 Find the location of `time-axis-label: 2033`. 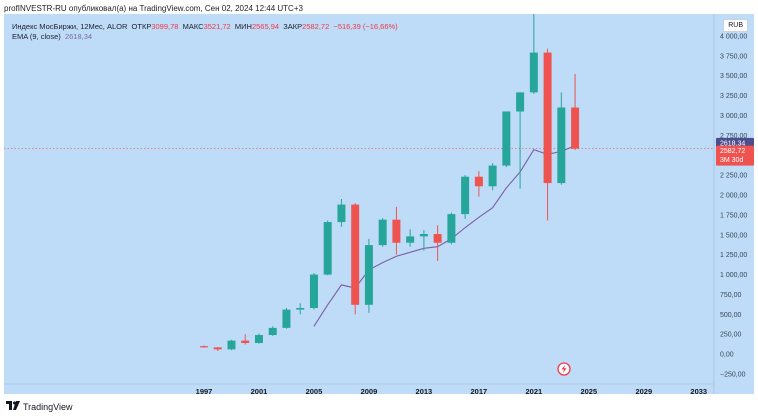

time-axis-label: 2033 is located at coordinates (698, 390).